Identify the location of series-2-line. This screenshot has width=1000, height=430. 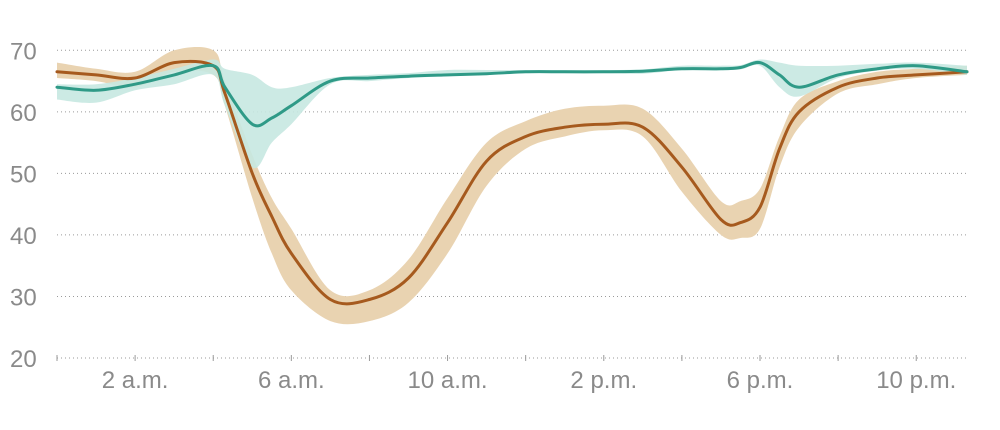
(512, 94).